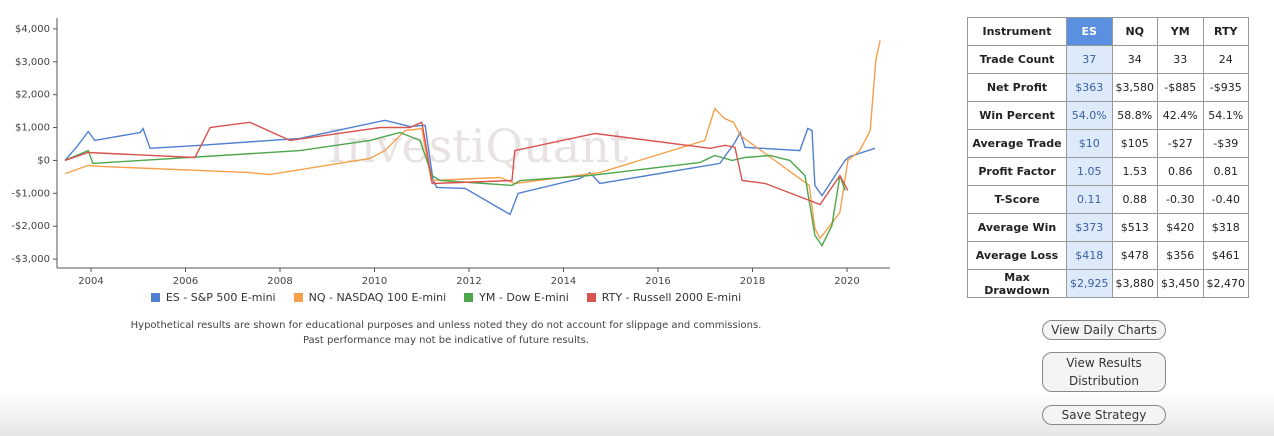 Image resolution: width=1274 pixels, height=436 pixels. Describe the element at coordinates (1180, 31) in the screenshot. I see `header-cell: YM` at that location.